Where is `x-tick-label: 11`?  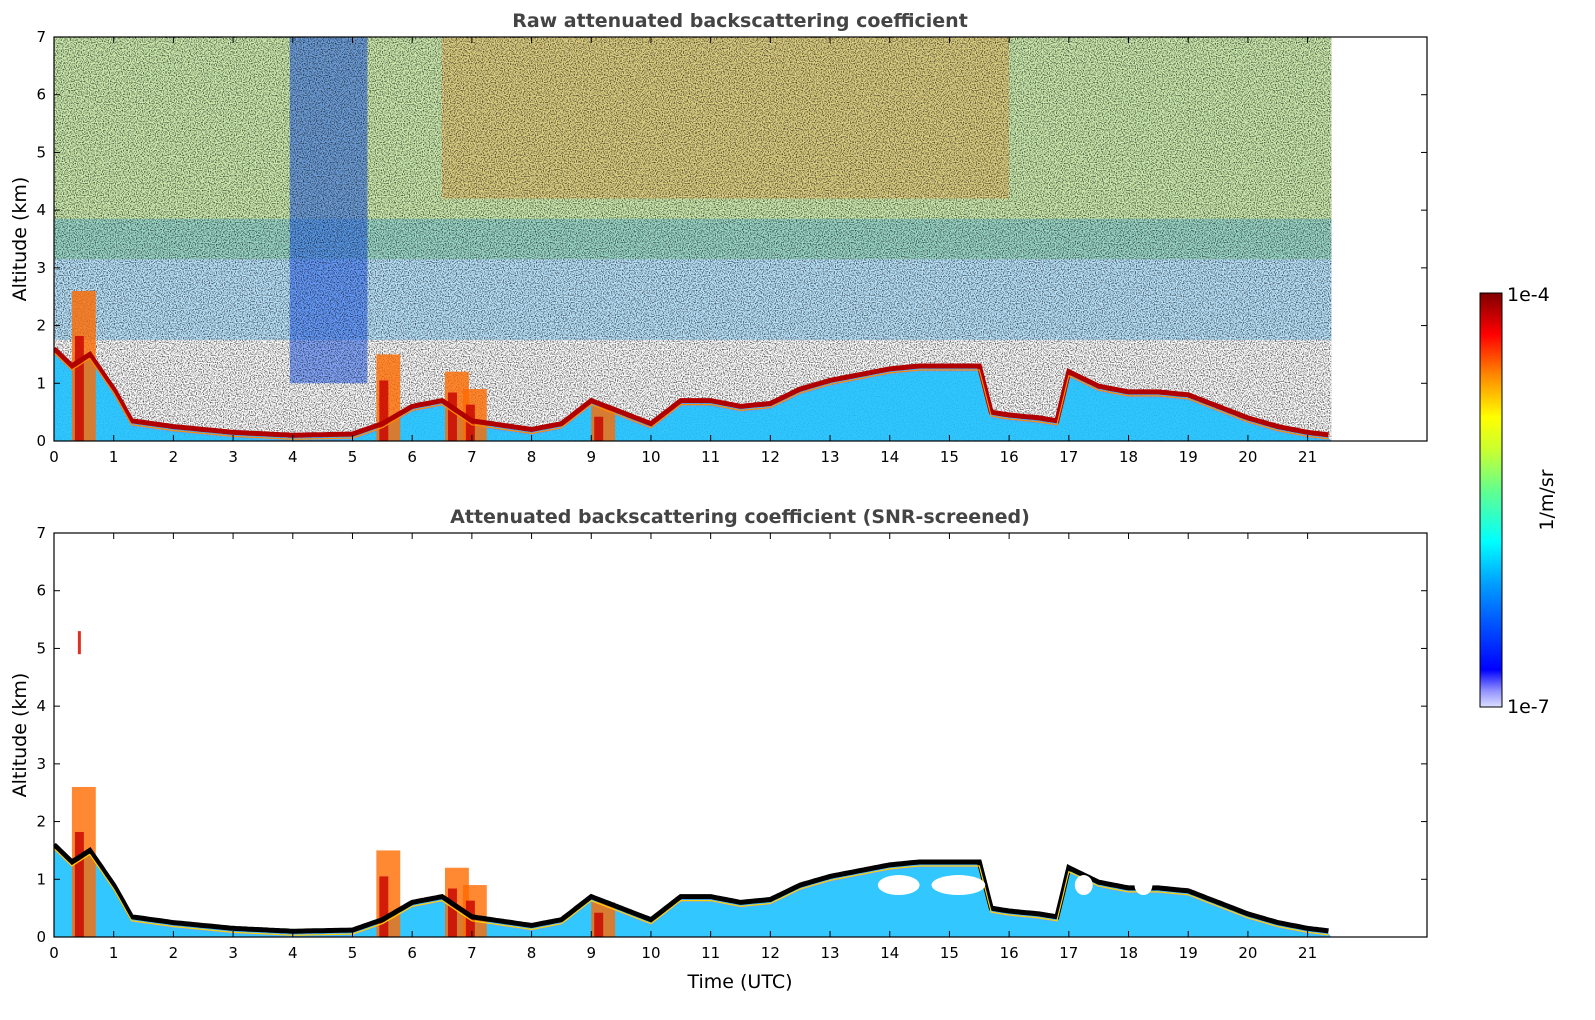 x-tick-label: 11 is located at coordinates (710, 457).